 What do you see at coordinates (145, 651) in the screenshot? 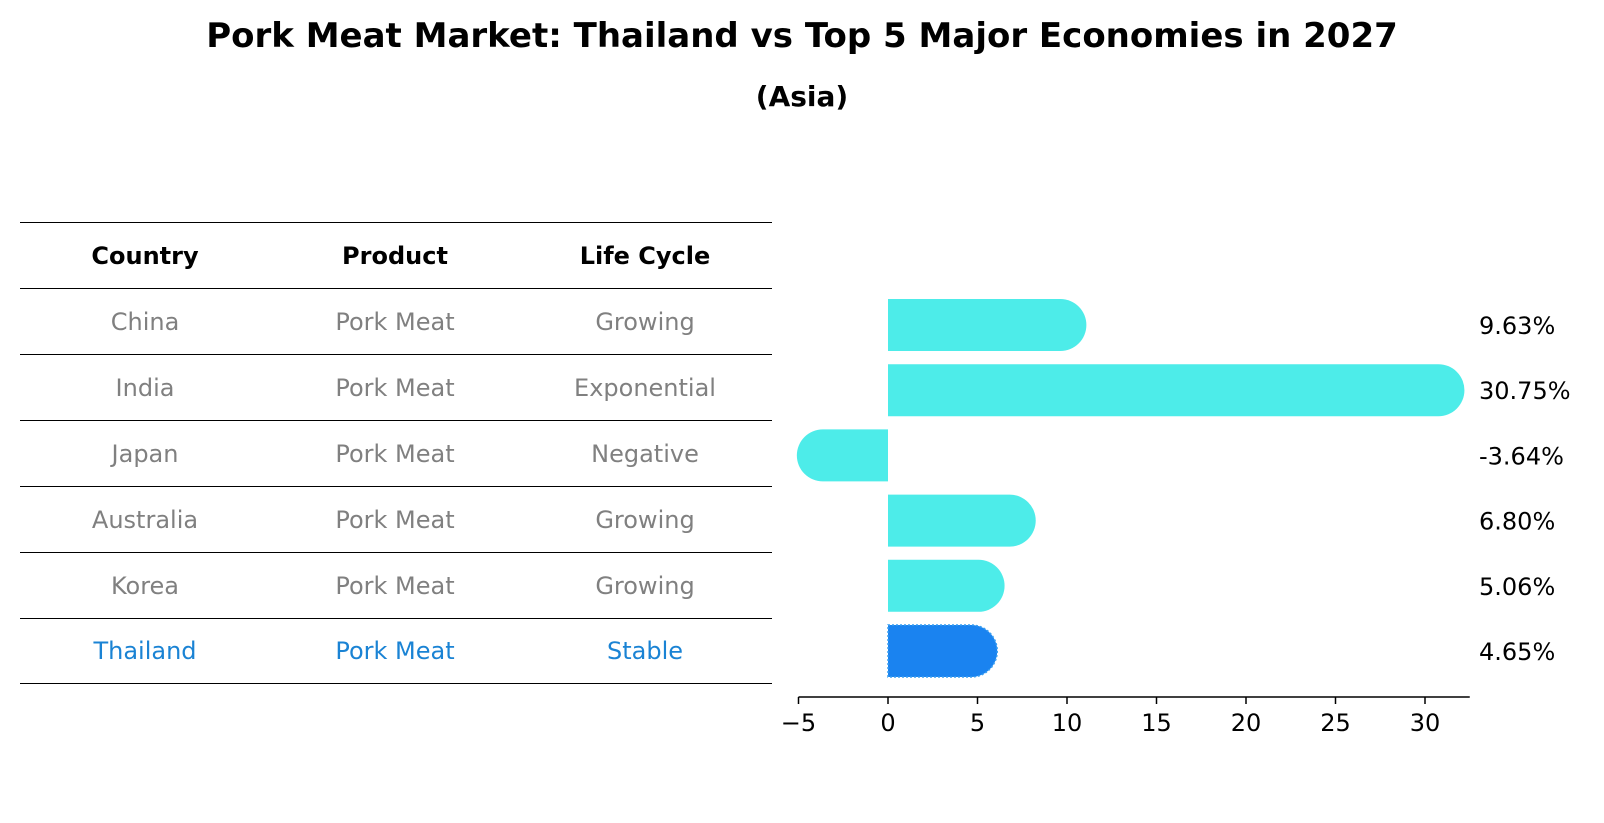
I see `country-cell: Thailand` at bounding box center [145, 651].